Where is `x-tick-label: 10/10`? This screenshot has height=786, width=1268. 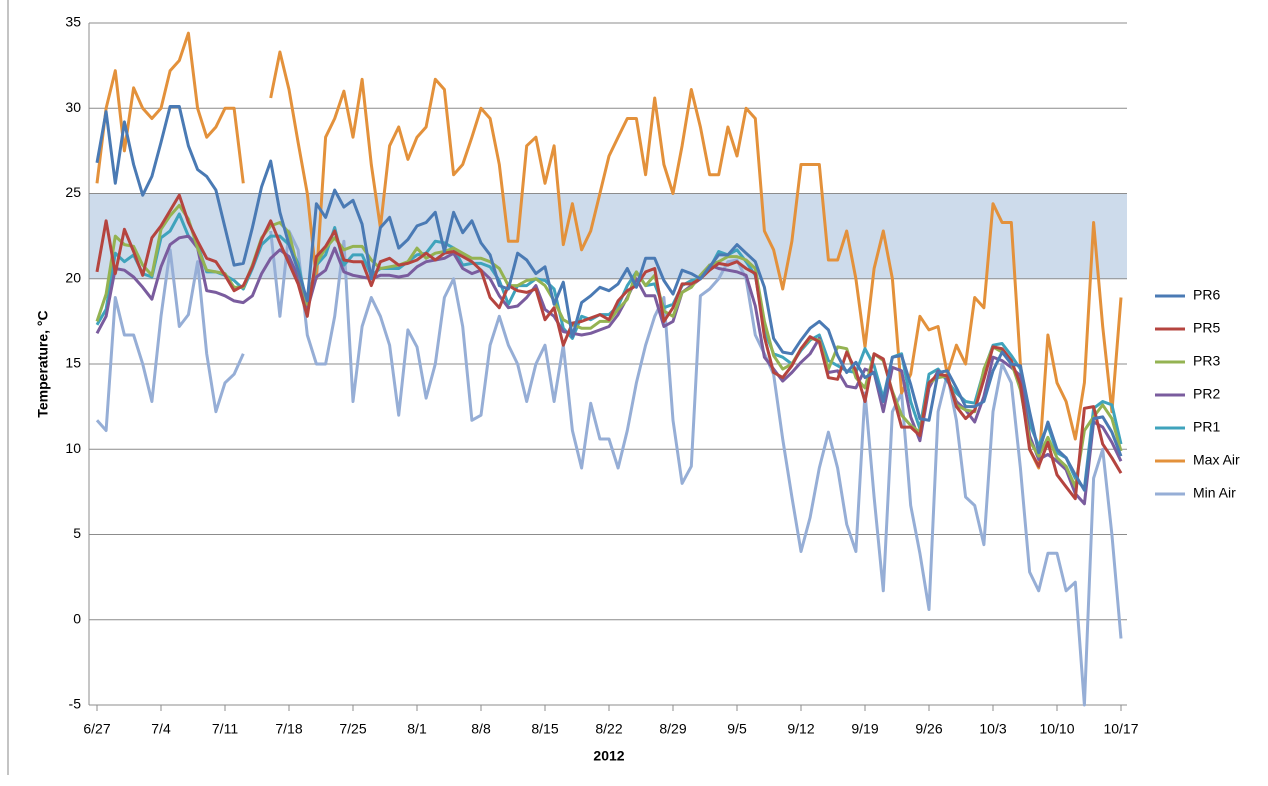
x-tick-label: 10/10 is located at coordinates (1056, 729).